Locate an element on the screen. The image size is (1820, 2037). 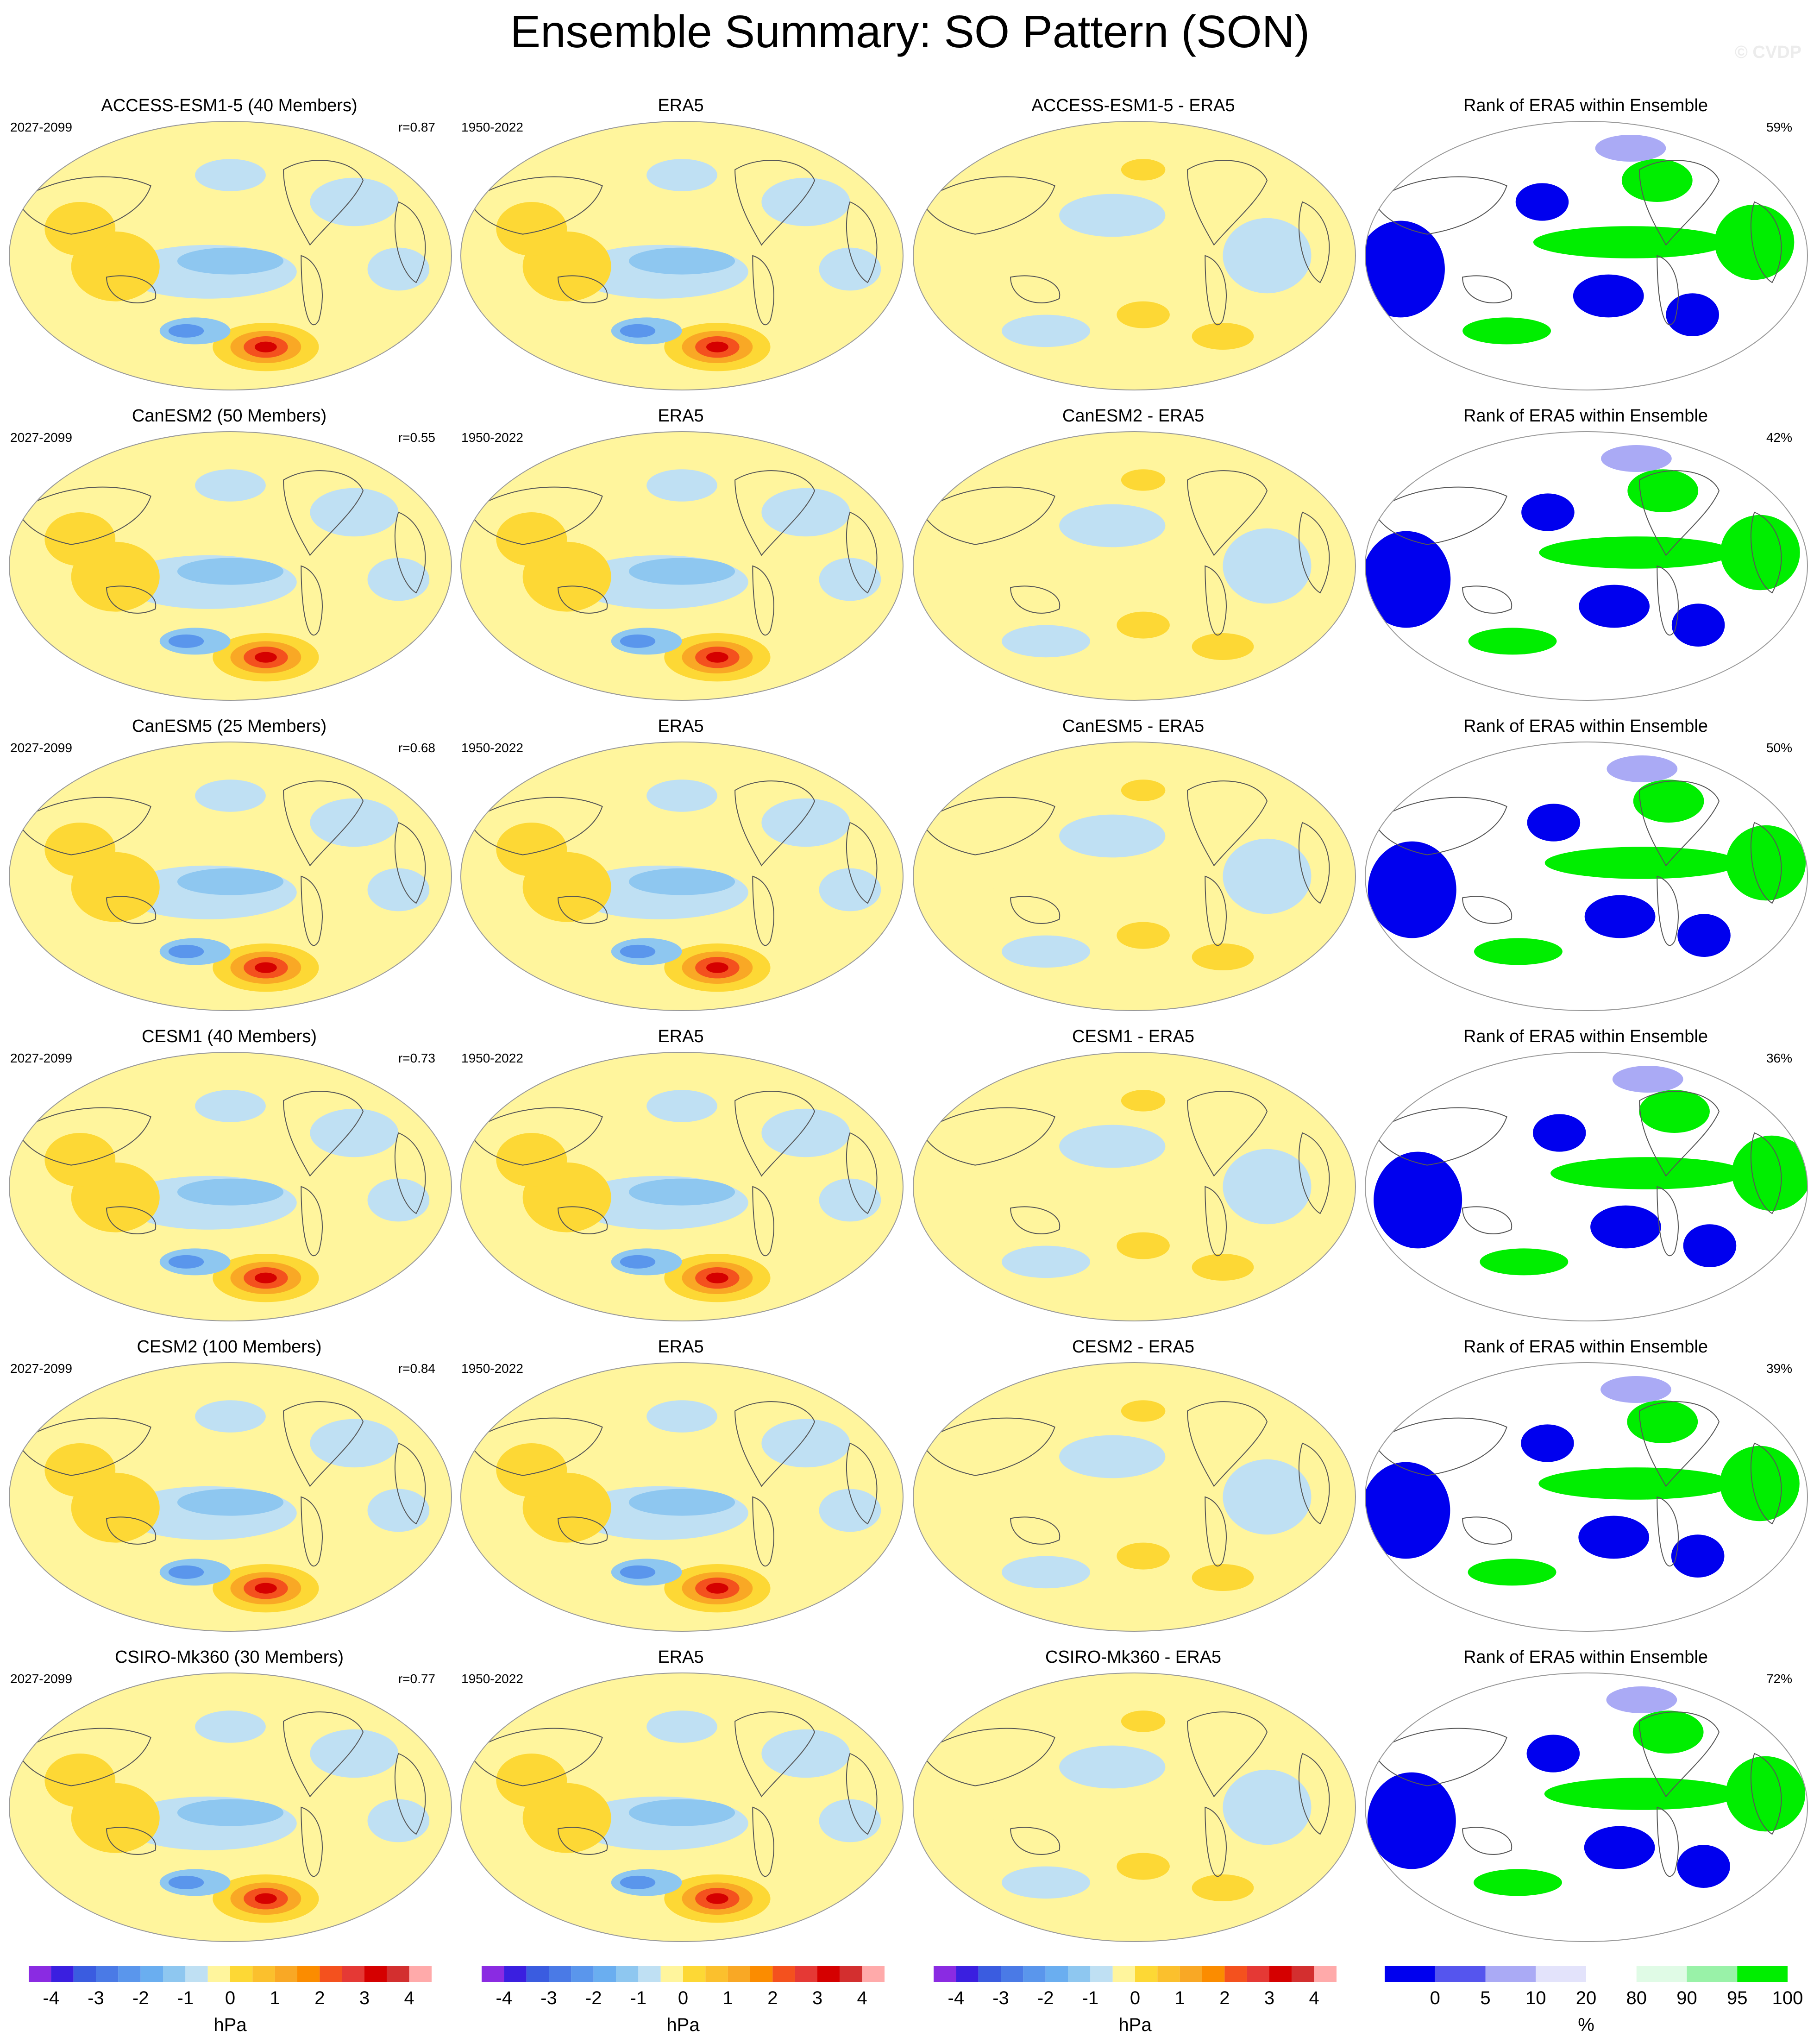
colorbar-unit-label: hPa is located at coordinates (683, 2025).